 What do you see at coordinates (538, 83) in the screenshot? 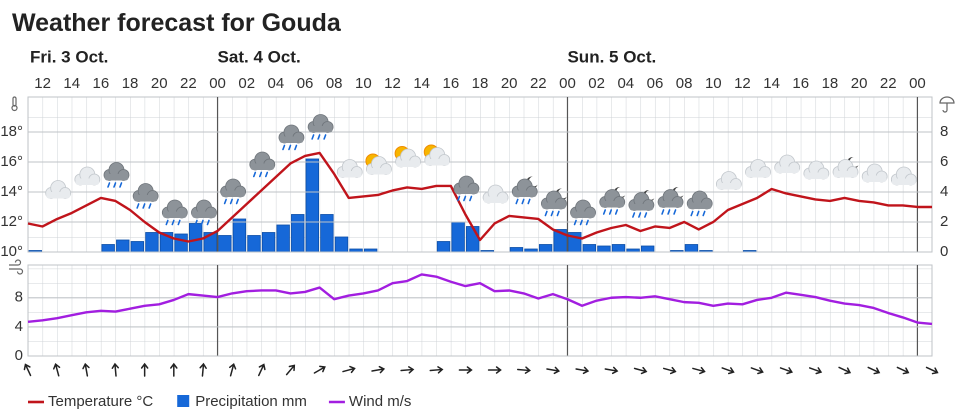
I see `x-tick-label: 22` at bounding box center [538, 83].